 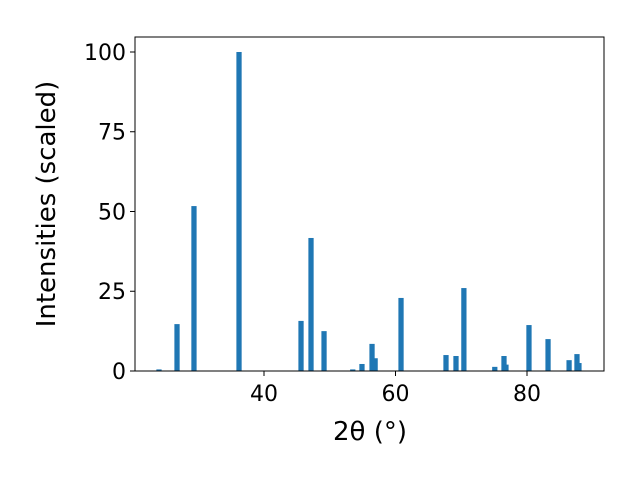 I want to click on y-tick-label: 50, so click(x=112, y=212).